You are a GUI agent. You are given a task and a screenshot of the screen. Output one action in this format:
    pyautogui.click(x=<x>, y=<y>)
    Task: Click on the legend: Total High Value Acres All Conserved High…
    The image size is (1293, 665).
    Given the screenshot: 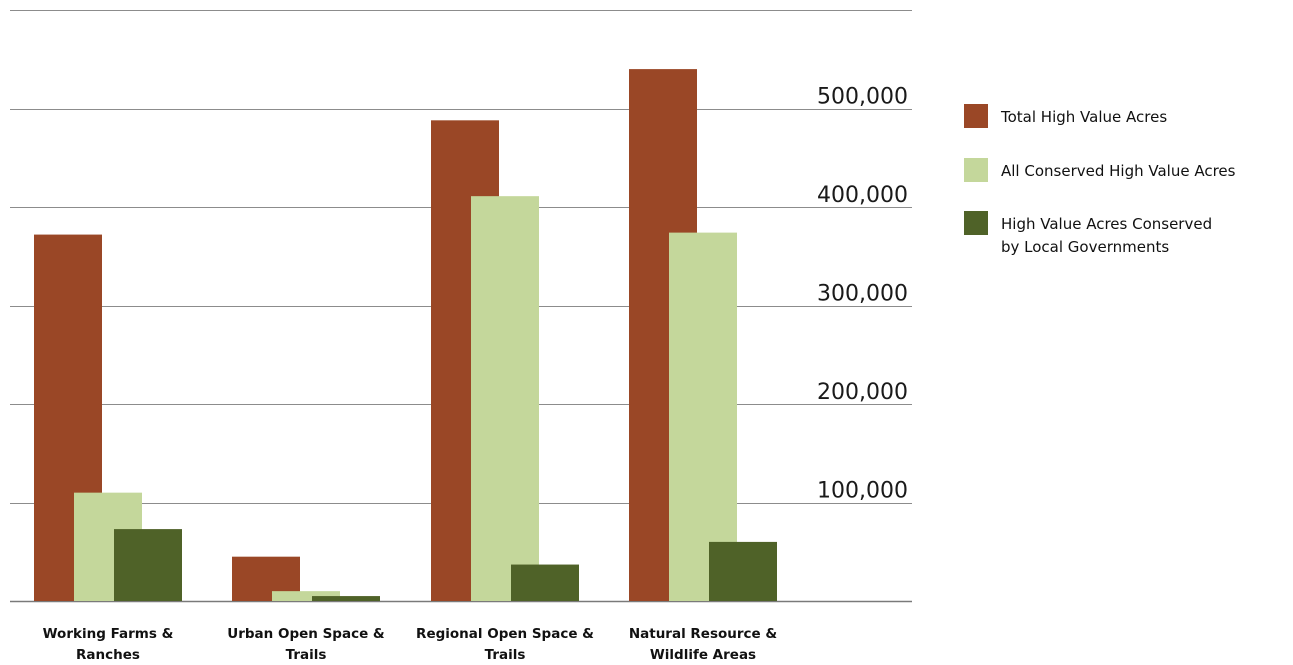 What is the action you would take?
    pyautogui.click(x=1100, y=180)
    